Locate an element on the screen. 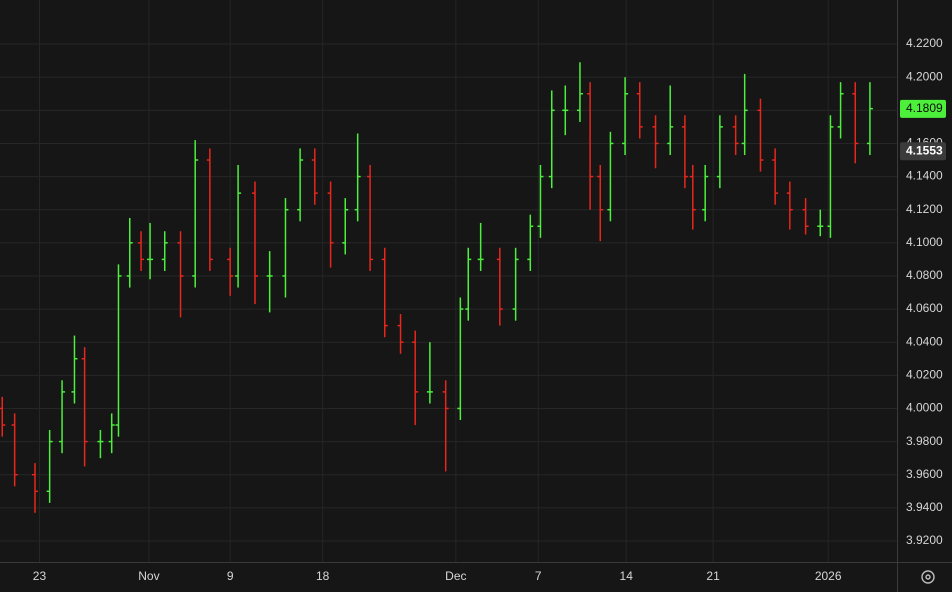 Image resolution: width=952 pixels, height=592 pixels. settings-core is located at coordinates (928, 577).